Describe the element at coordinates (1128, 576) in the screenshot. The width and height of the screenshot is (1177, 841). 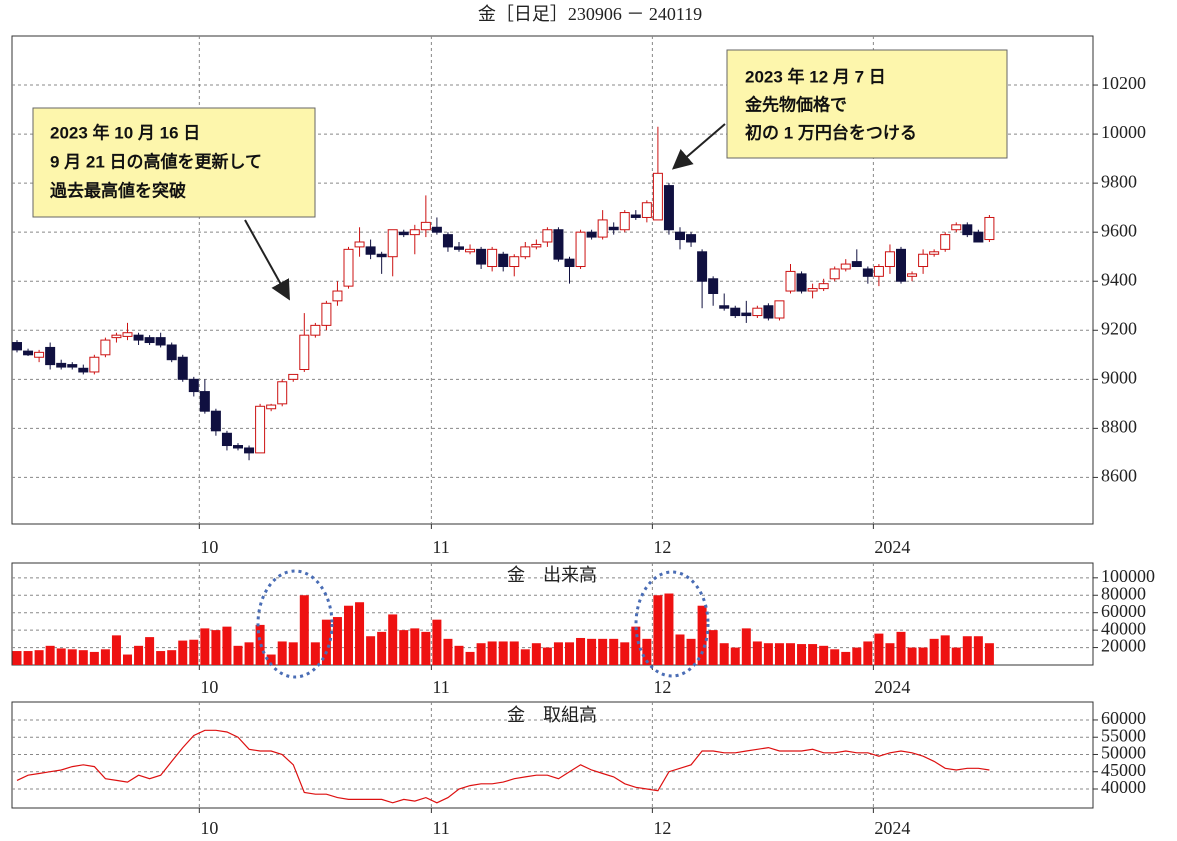
I see `y-tick-label: 100000` at that location.